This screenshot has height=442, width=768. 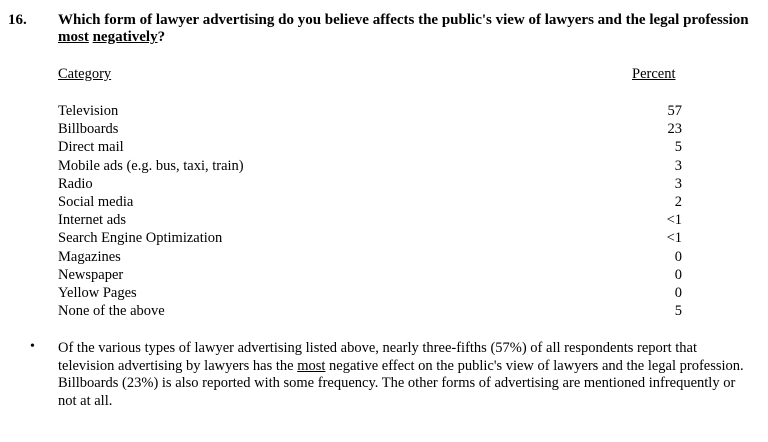 What do you see at coordinates (92, 220) in the screenshot?
I see `row-category: Internet ads` at bounding box center [92, 220].